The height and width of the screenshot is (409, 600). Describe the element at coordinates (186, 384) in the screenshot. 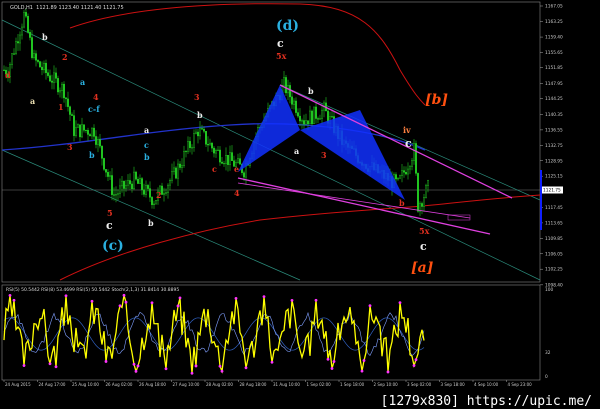

I see `x-tick-label: 27 Aug 10:00` at that location.